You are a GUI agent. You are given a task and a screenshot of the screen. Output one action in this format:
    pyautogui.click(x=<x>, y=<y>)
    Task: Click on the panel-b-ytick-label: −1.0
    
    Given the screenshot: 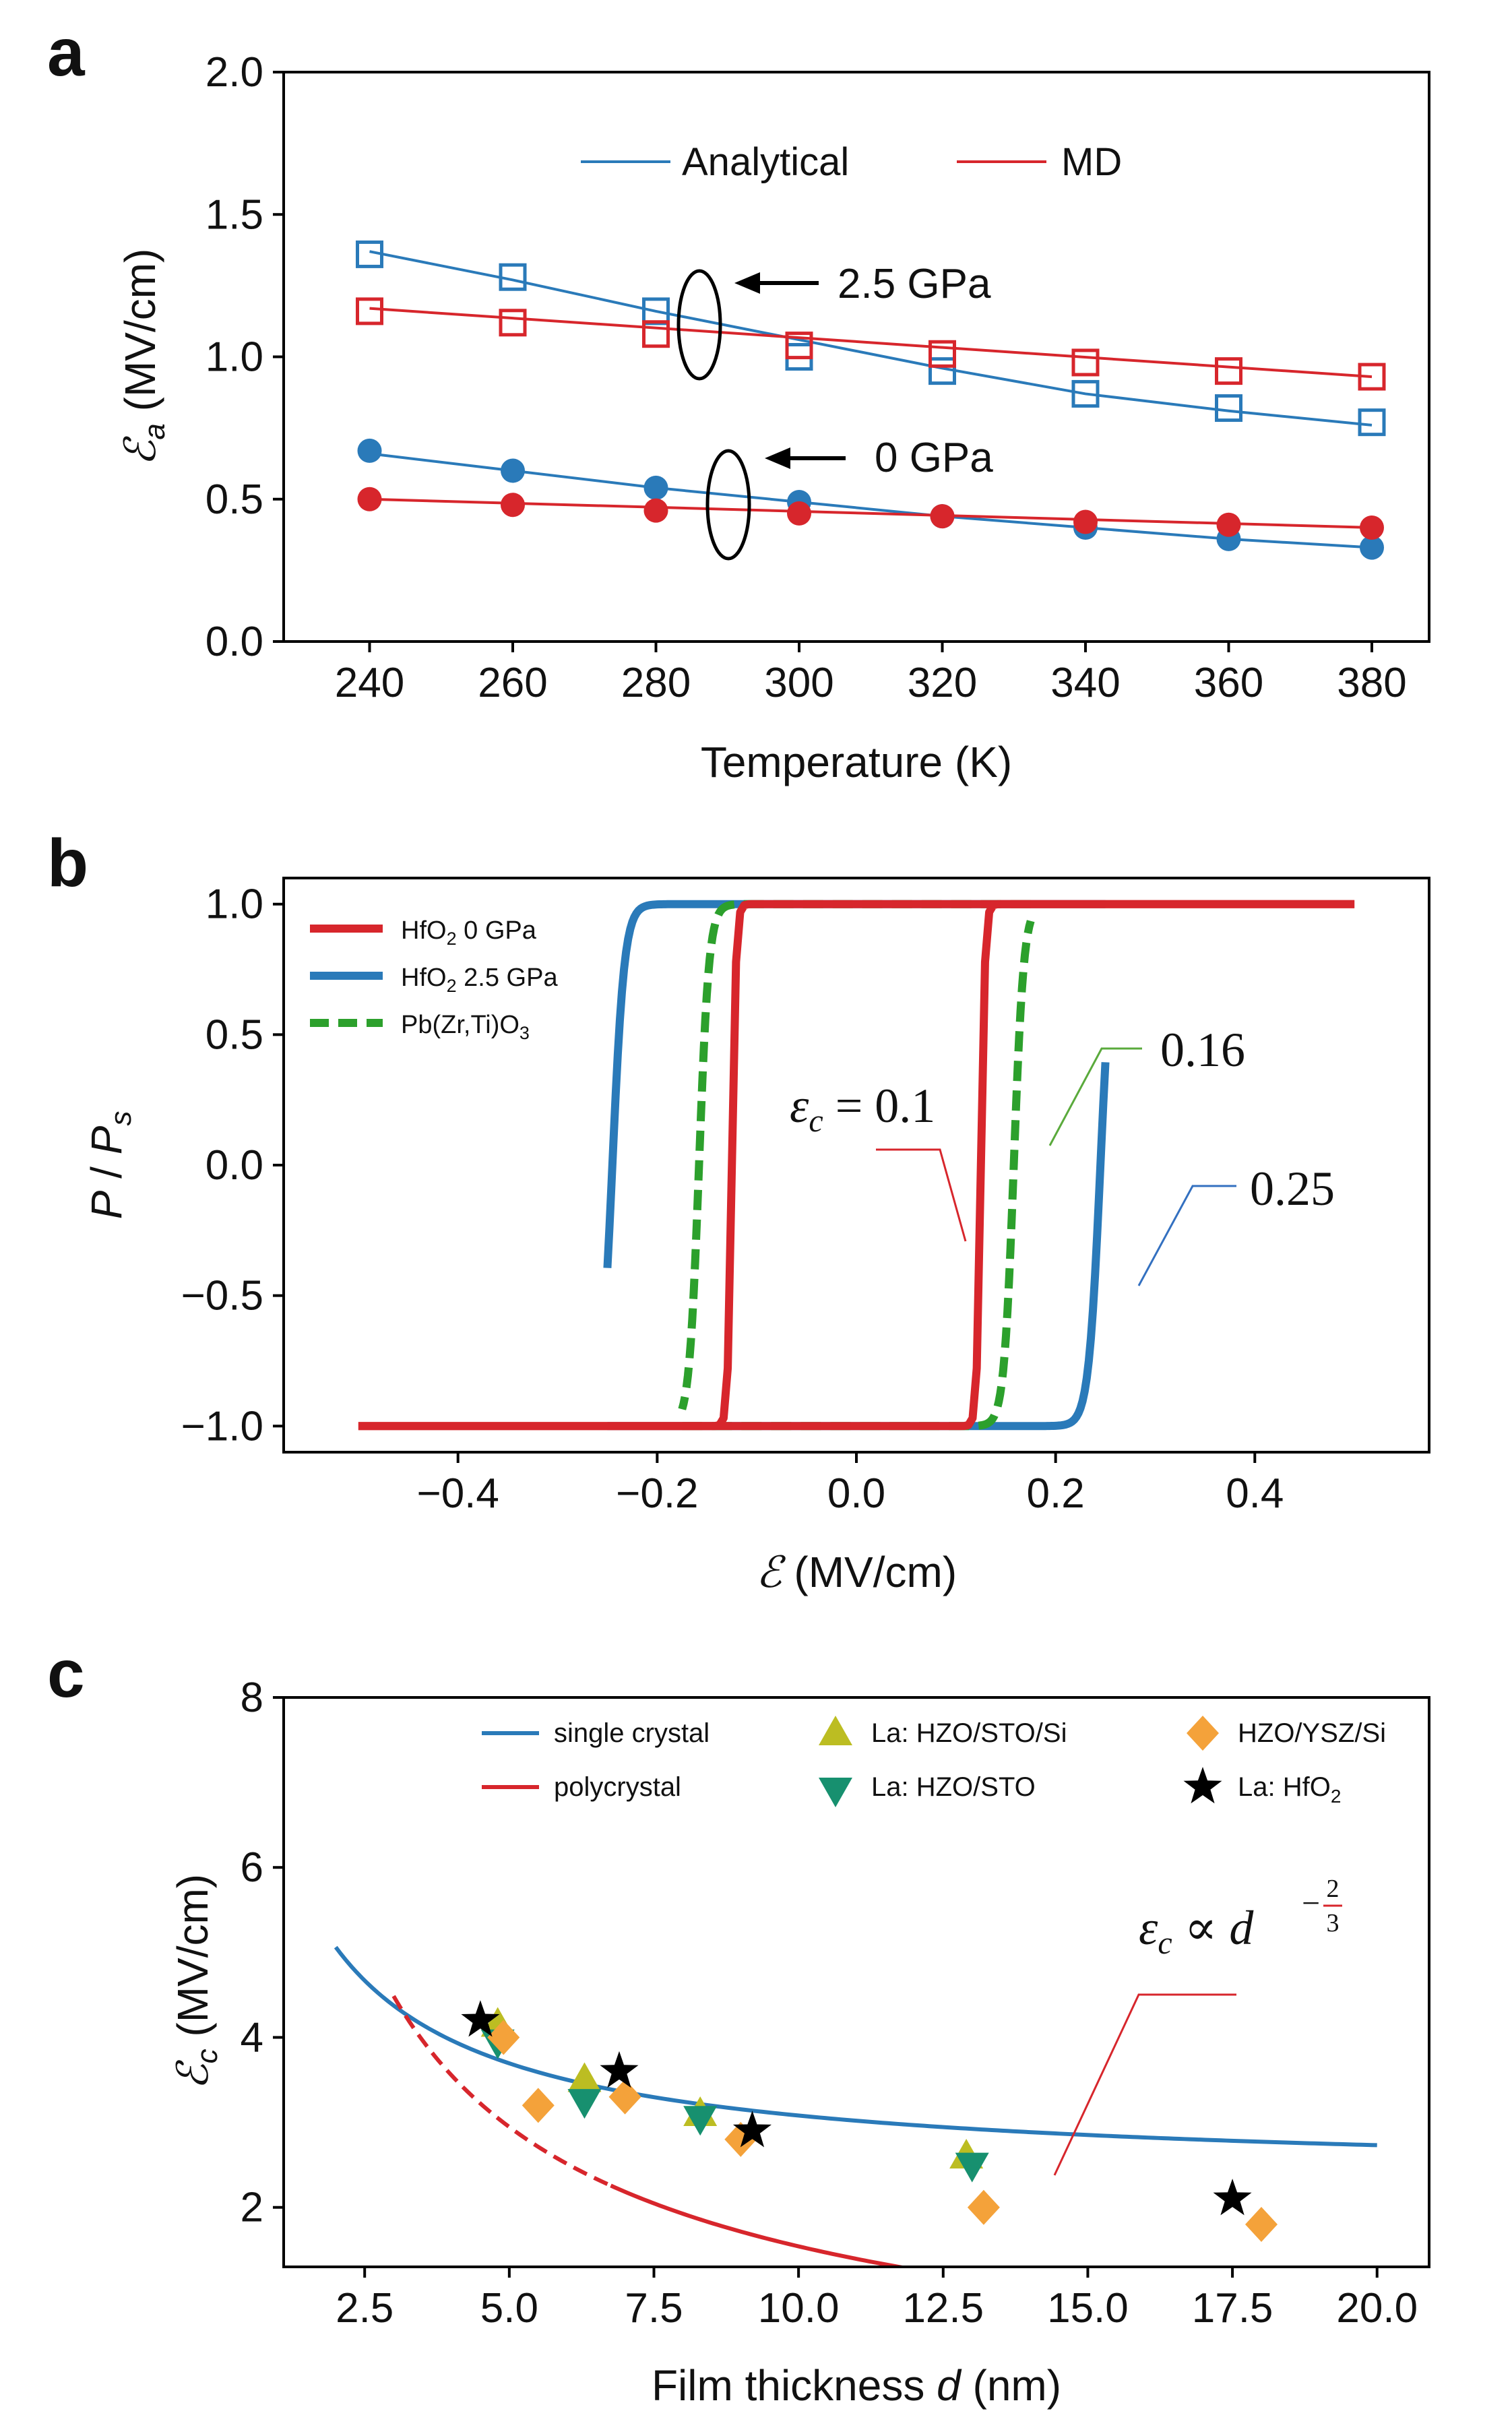 What is the action you would take?
    pyautogui.click(x=222, y=1426)
    